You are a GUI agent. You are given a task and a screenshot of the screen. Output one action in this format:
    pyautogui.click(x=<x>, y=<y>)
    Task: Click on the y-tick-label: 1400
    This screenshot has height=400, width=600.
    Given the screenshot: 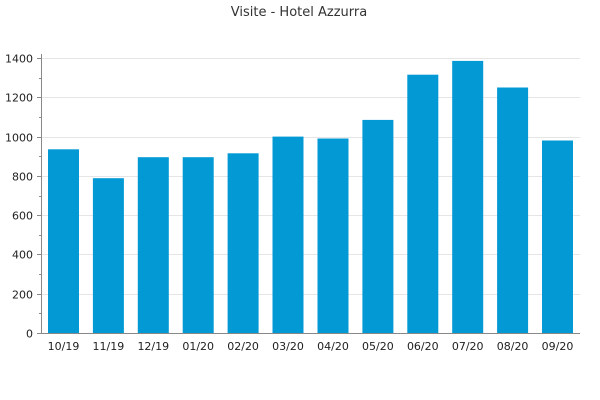 What is the action you would take?
    pyautogui.click(x=19, y=59)
    